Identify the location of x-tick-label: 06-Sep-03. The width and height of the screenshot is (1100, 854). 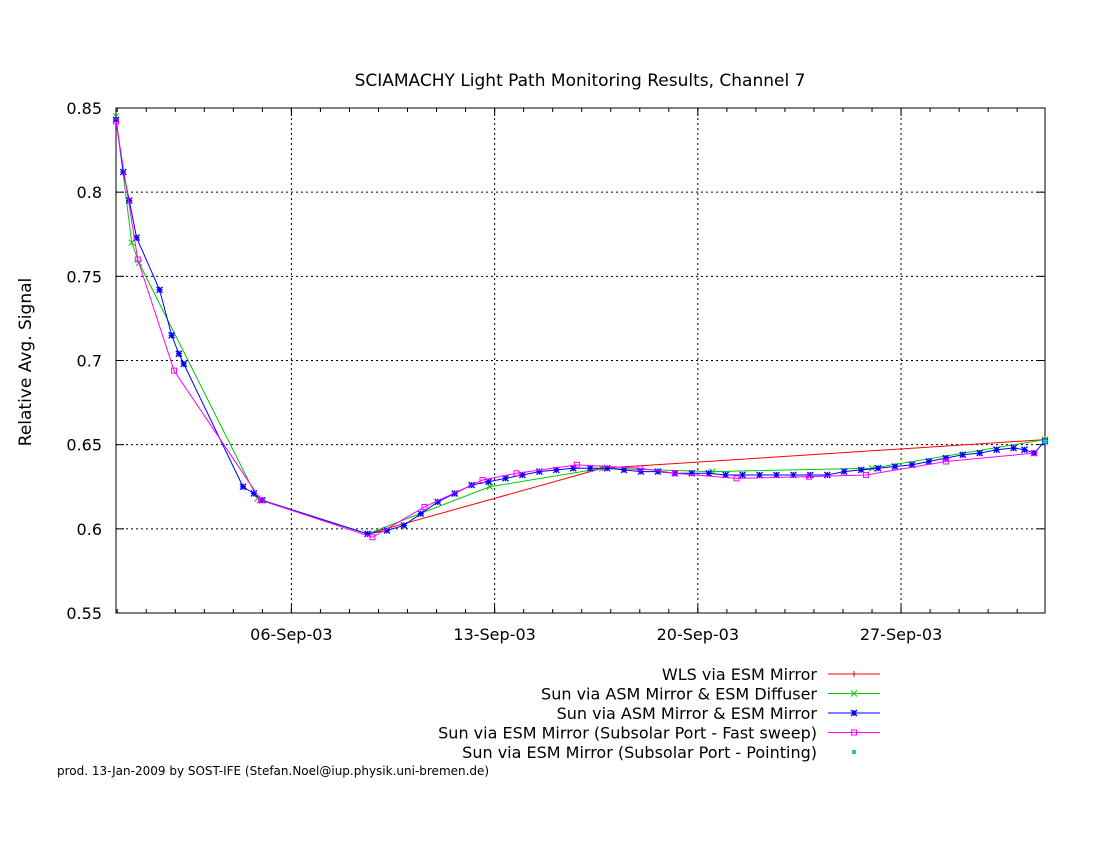
(291, 634).